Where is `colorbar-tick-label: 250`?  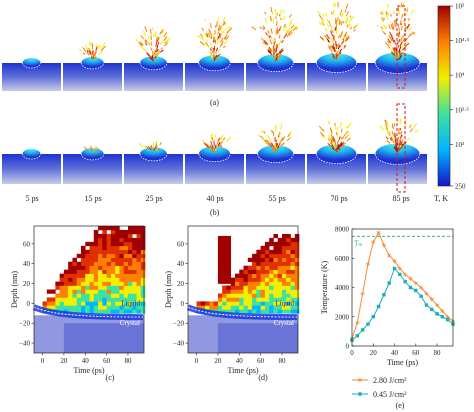 colorbar-tick-label: 250 is located at coordinates (460, 187).